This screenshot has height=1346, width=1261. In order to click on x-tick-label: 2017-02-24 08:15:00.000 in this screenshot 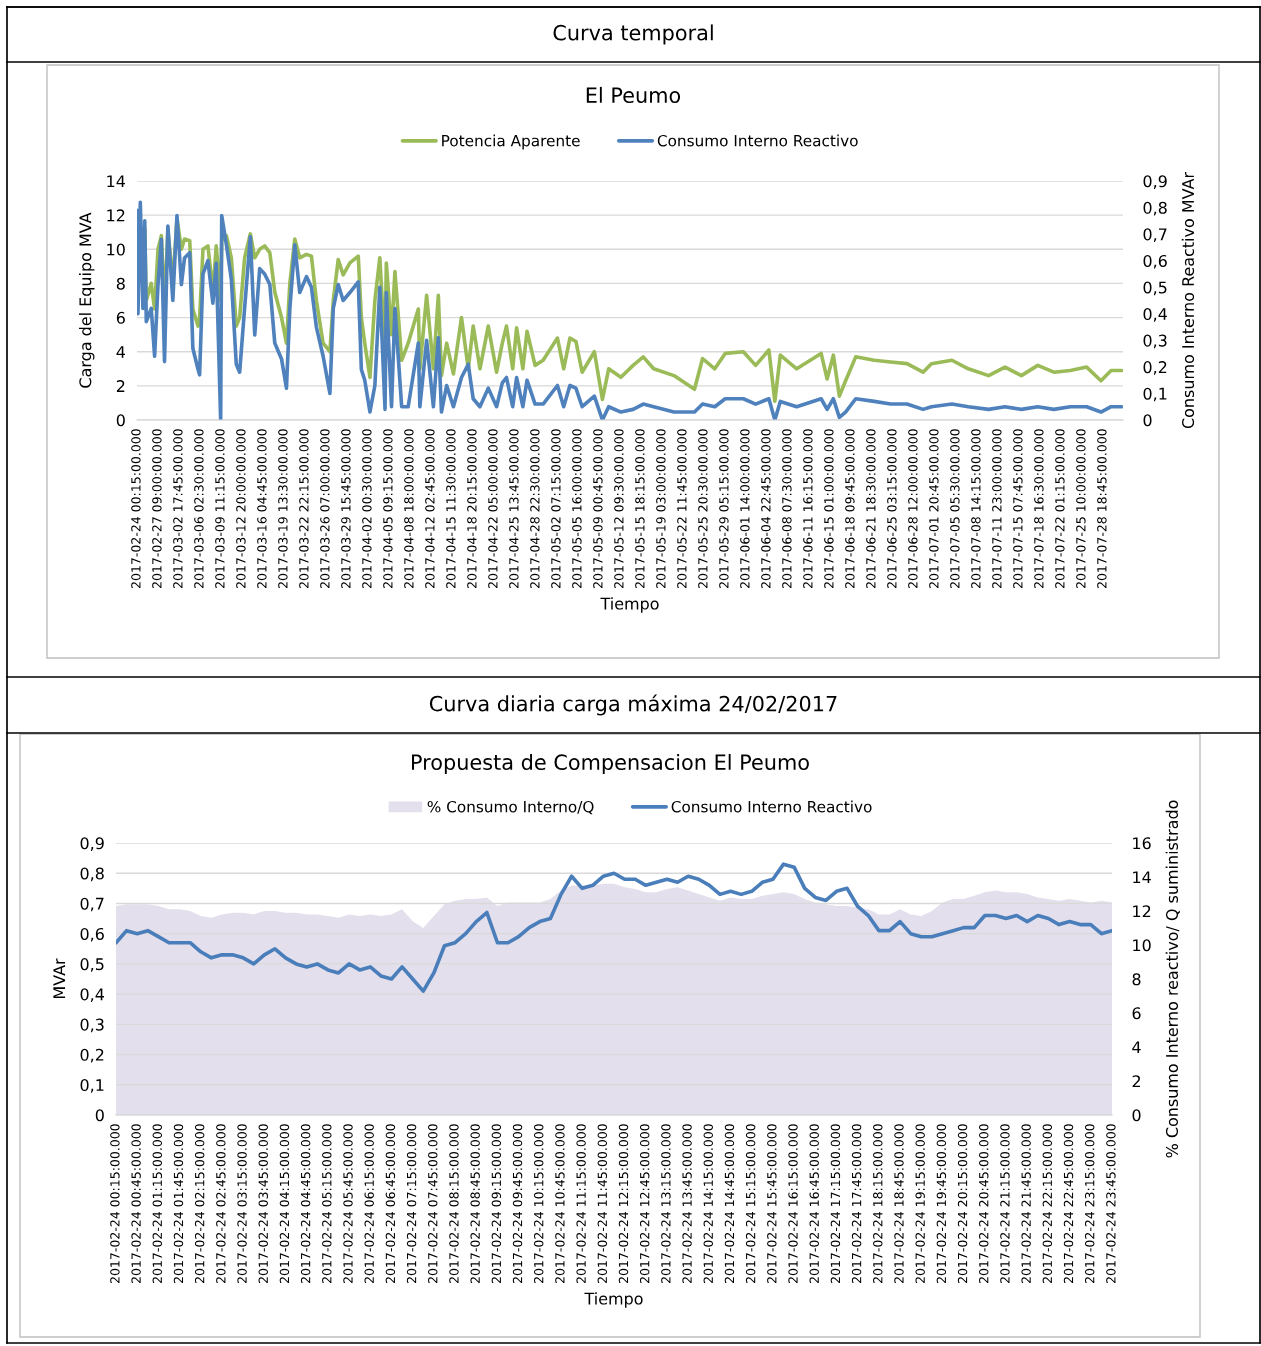, I will do `click(454, 1204)`.